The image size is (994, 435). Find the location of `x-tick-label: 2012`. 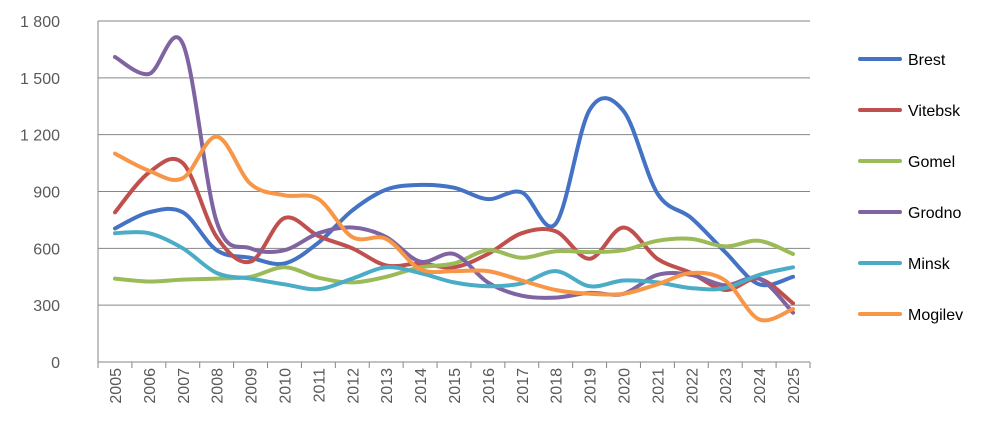

x-tick-label: 2012 is located at coordinates (353, 386).